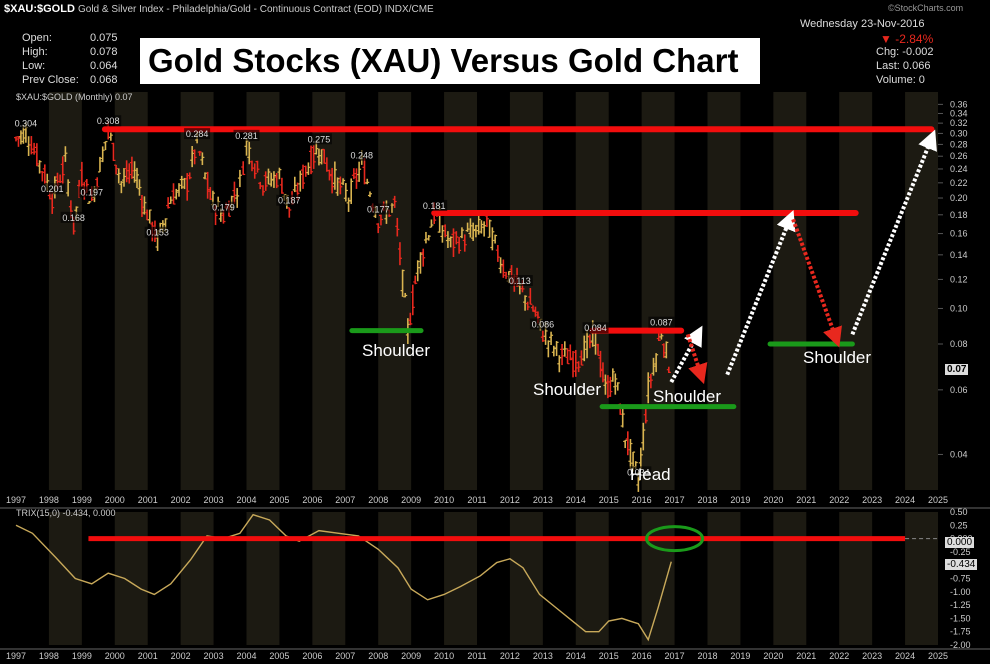 Image resolution: width=990 pixels, height=664 pixels. What do you see at coordinates (938, 500) in the screenshot?
I see `x-tick-label: 2025` at bounding box center [938, 500].